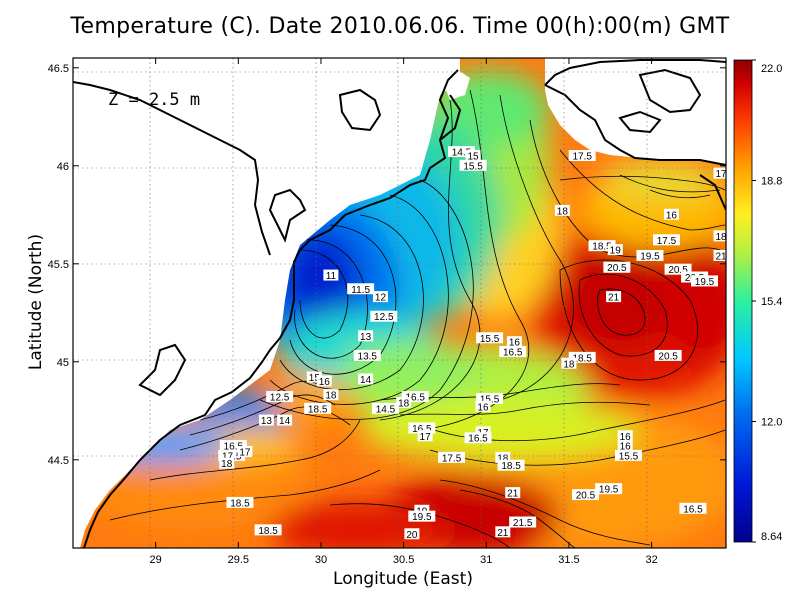 The image size is (800, 600). What do you see at coordinates (384, 317) in the screenshot?
I see `contour-label: 12.5` at bounding box center [384, 317].